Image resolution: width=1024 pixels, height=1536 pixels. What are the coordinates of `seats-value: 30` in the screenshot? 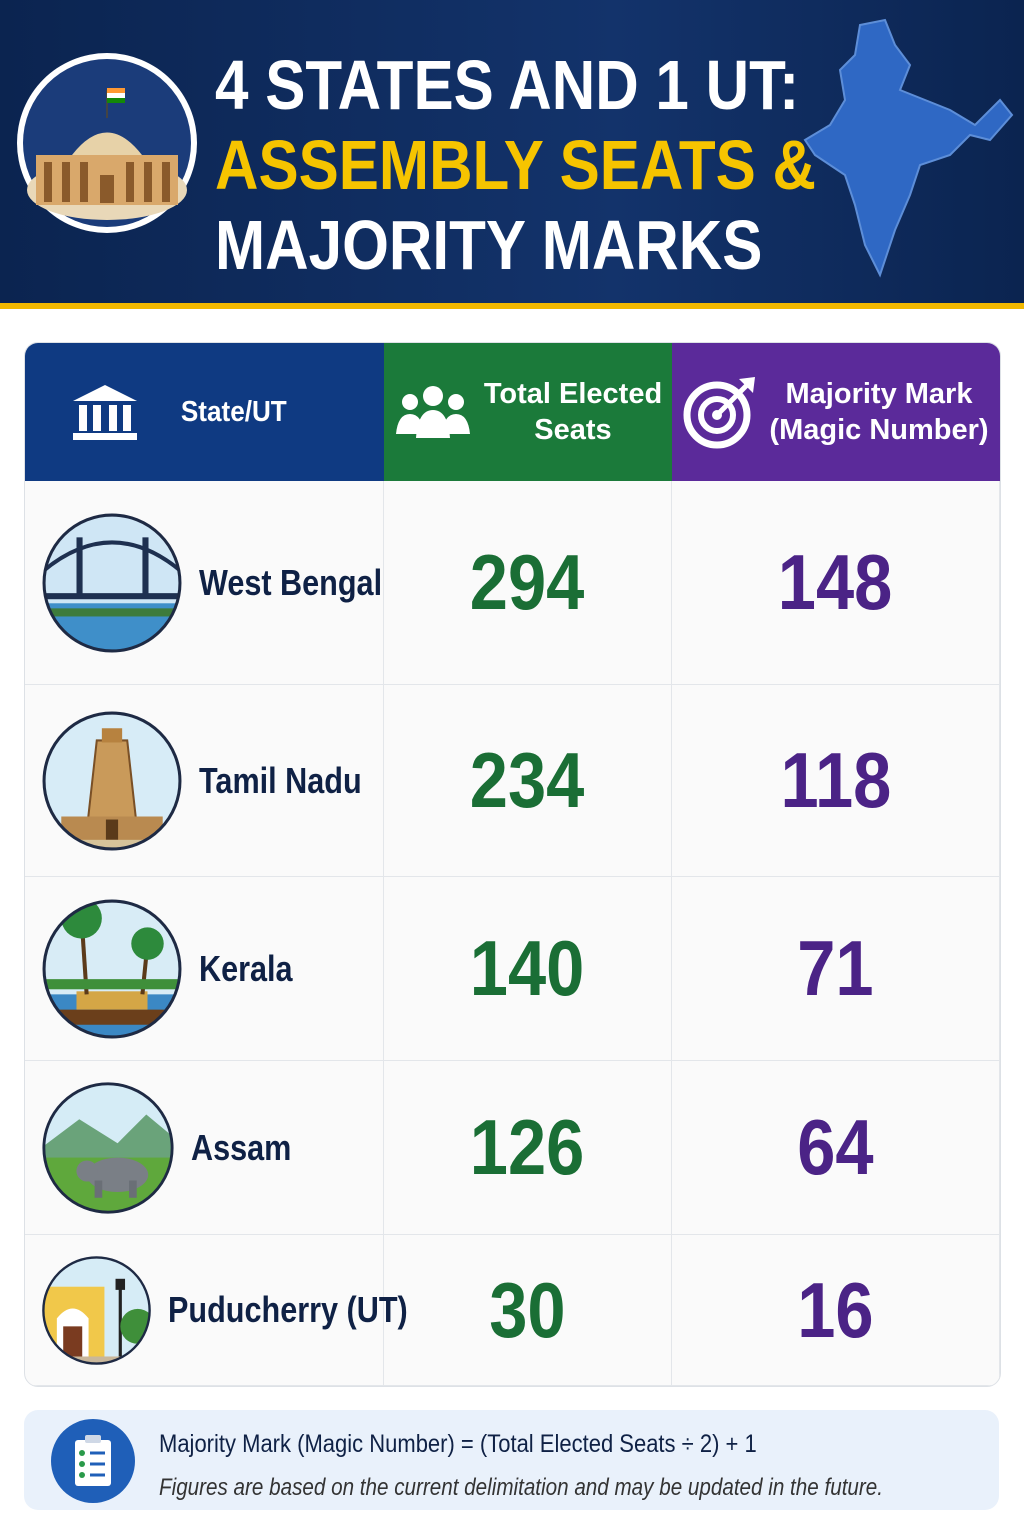 It's located at (527, 1309).